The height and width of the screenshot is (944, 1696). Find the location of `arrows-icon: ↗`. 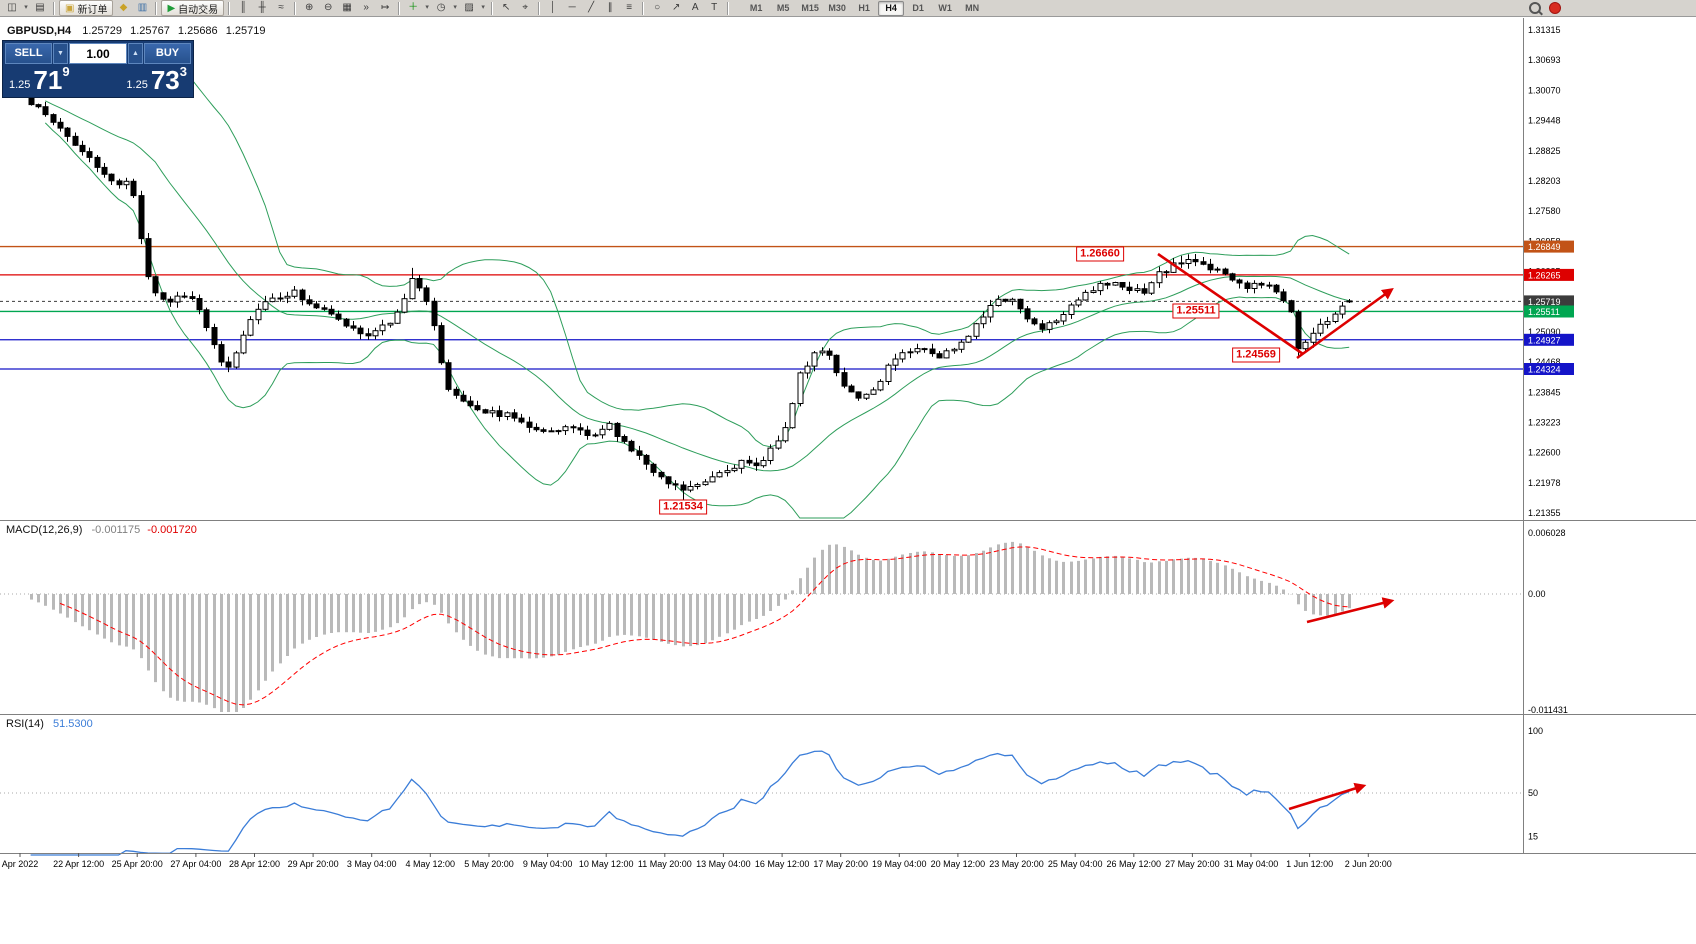

arrows-icon: ↗ is located at coordinates (676, 7).